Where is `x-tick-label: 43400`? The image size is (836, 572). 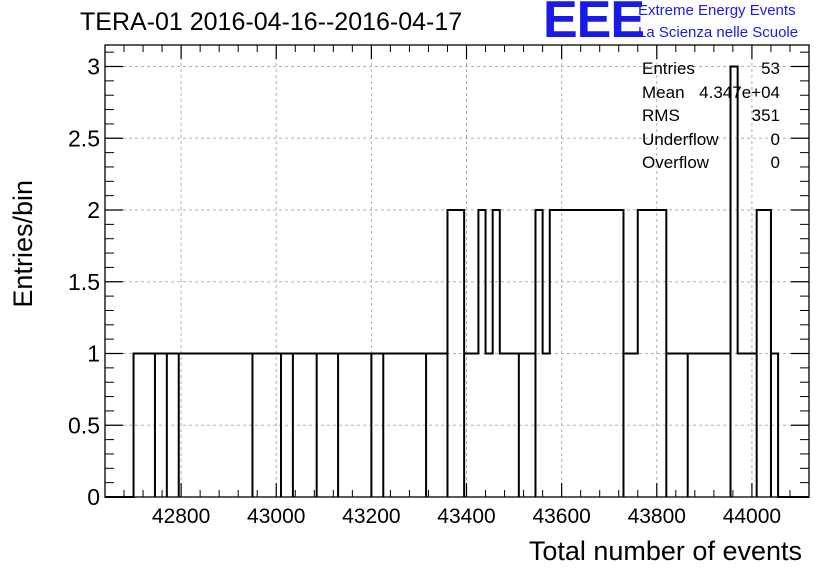
x-tick-label: 43400 is located at coordinates (466, 516).